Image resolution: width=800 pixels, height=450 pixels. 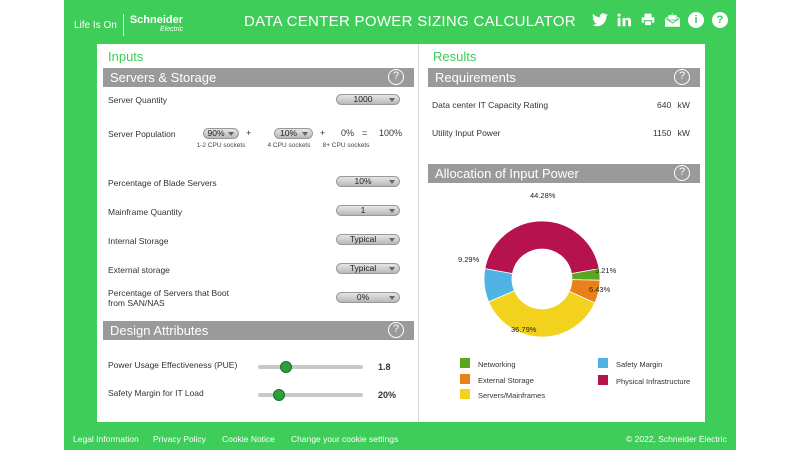 What do you see at coordinates (221, 133) in the screenshot?
I see `population-1-2-cpu-select: 90%` at bounding box center [221, 133].